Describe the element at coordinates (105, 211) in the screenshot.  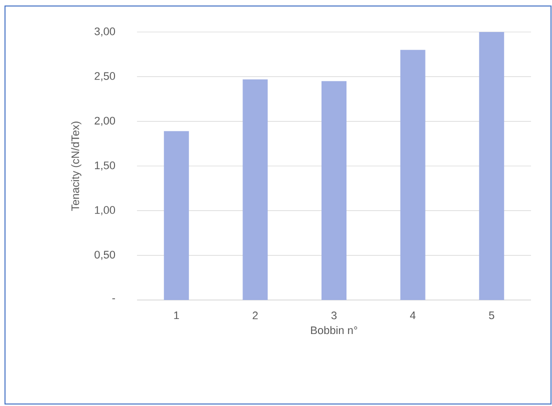
I see `y-tick-label: 1,00` at that location.